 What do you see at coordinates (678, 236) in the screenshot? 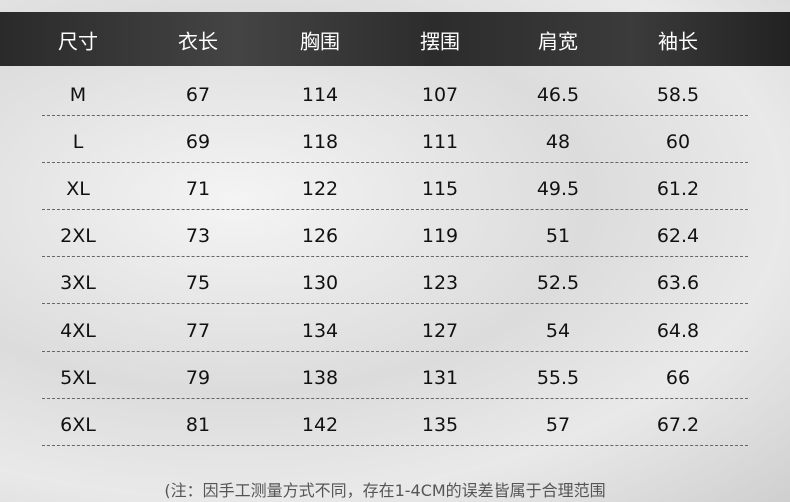
I see `table-cell: 62.4` at bounding box center [678, 236].